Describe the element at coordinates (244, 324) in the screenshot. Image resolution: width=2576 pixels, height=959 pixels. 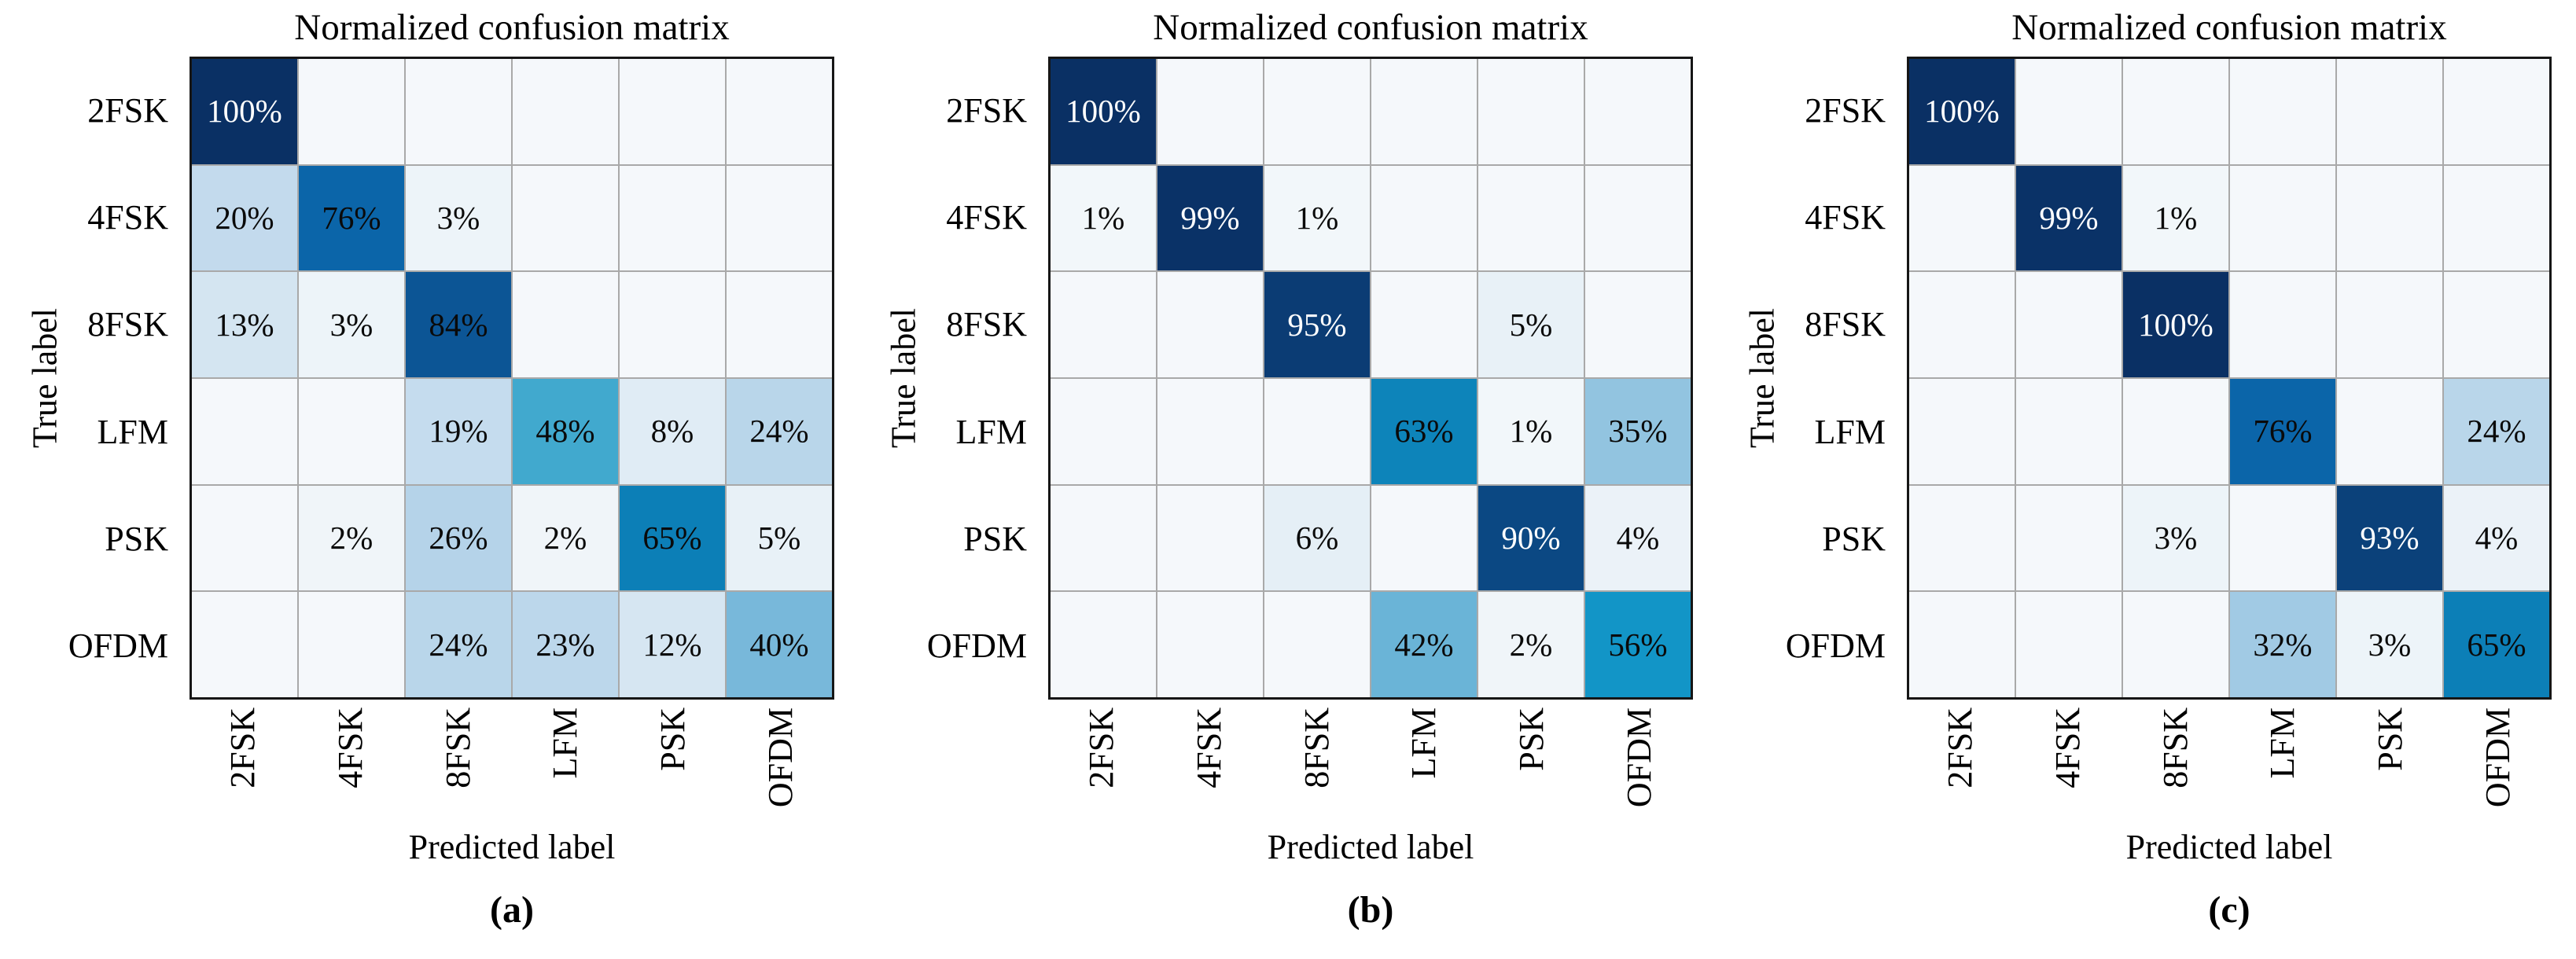
I see `matrix-cell: 13%` at that location.